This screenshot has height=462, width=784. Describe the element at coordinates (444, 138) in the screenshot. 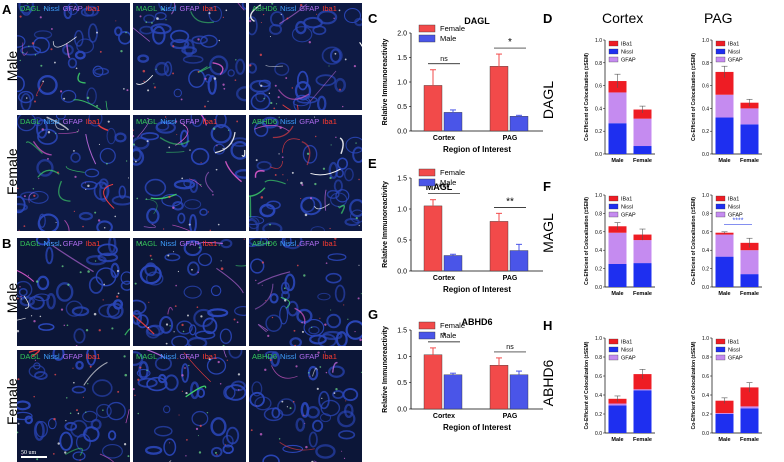

I see `x-tick-label: Cortex` at that location.